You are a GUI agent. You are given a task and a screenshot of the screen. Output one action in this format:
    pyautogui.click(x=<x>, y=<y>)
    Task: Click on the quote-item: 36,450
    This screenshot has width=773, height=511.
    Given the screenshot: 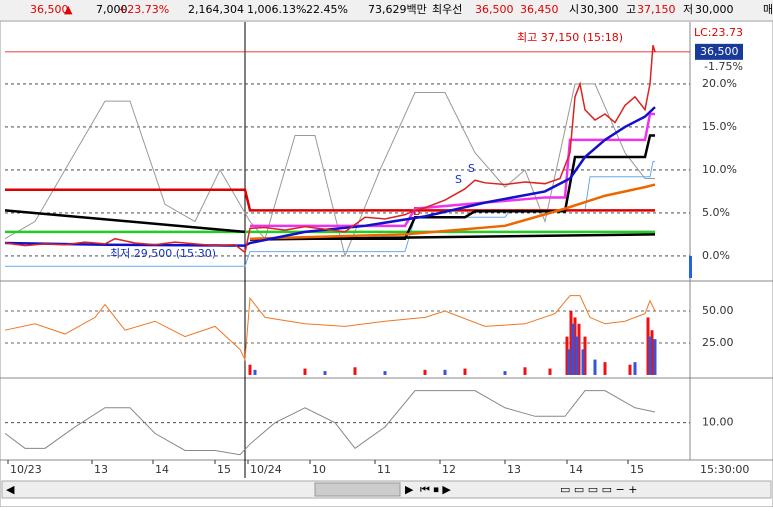 What is the action you would take?
    pyautogui.click(x=539, y=9)
    